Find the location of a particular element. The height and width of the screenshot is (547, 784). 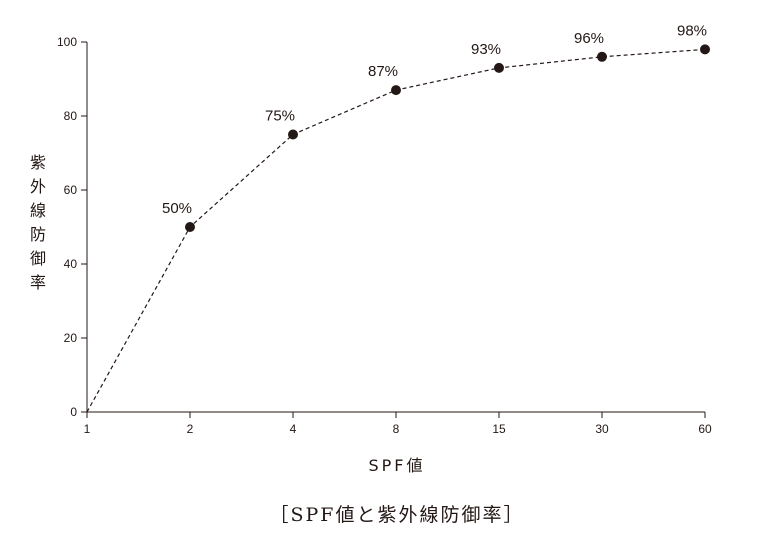

x-tick-label: 30 is located at coordinates (602, 429).